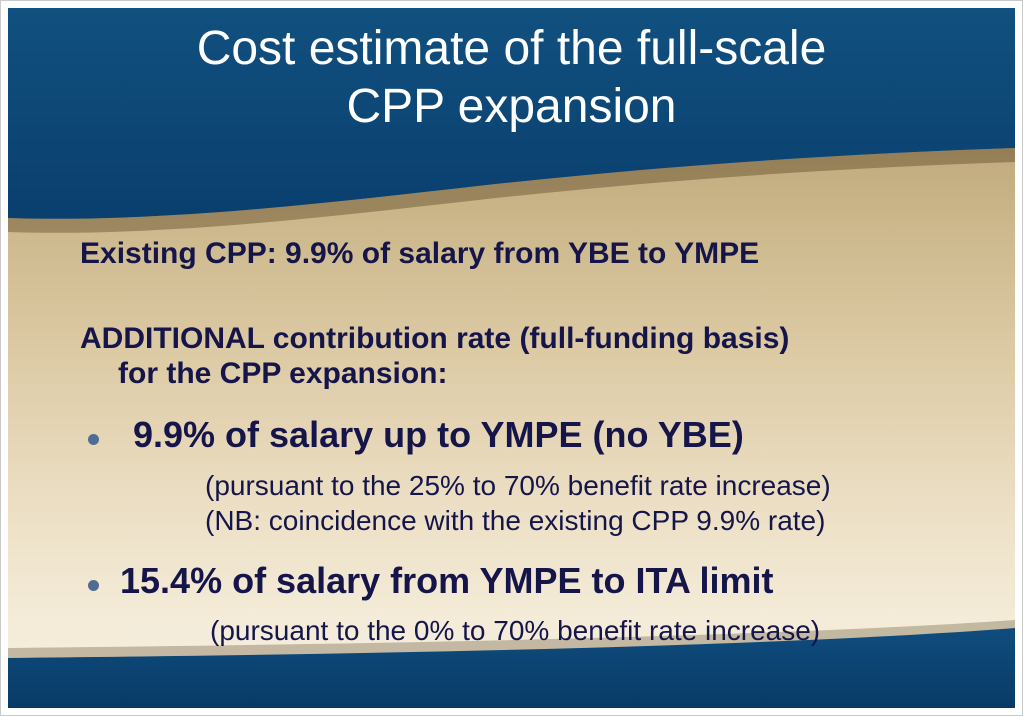 Image resolution: width=1023 pixels, height=716 pixels. I want to click on title-line1: Cost estimate of the full-scale, so click(511, 48).